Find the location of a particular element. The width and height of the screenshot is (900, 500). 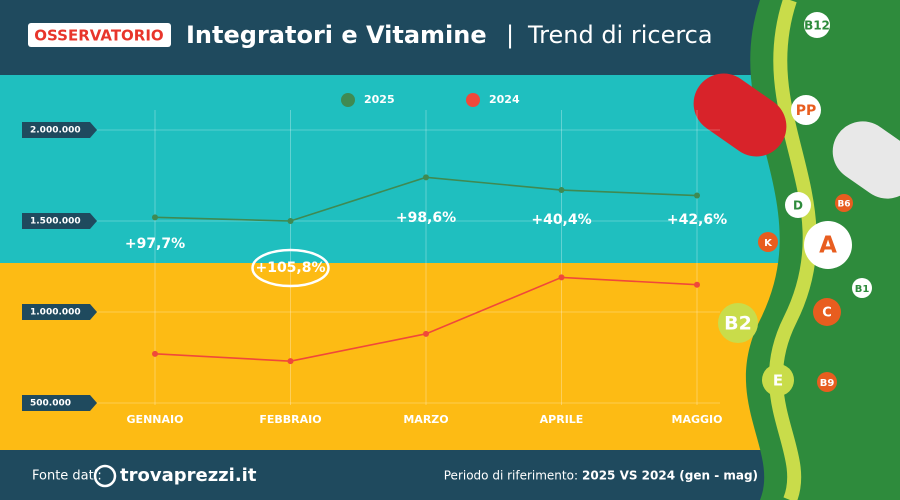

growth-annotation: +40,4% is located at coordinates (561, 220).